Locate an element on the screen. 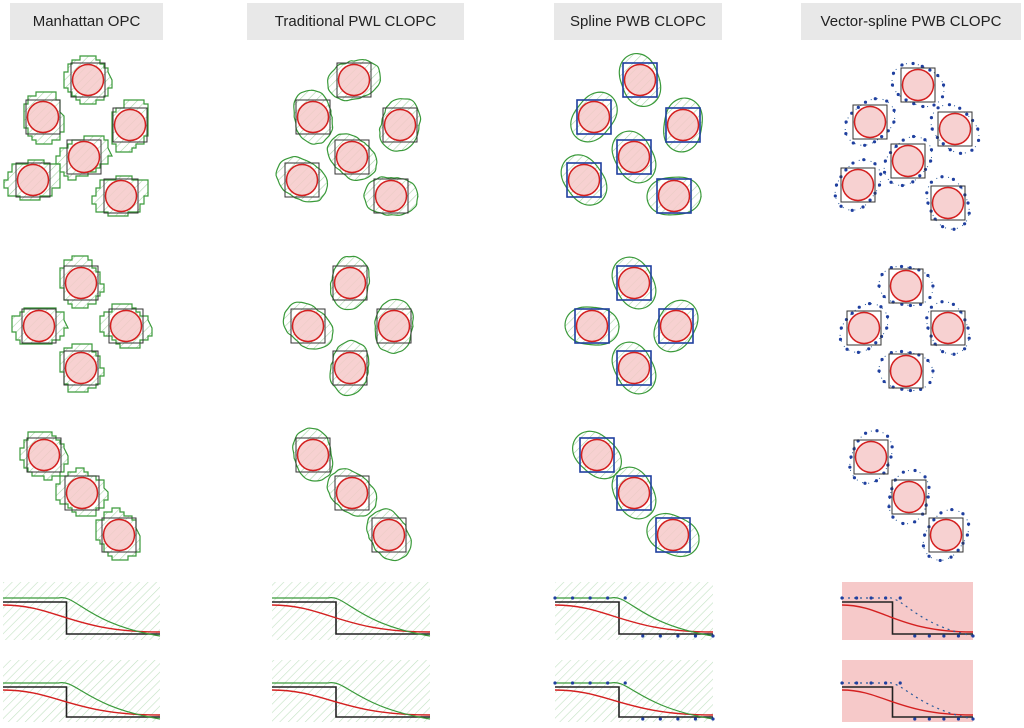  header-label: Traditional PWL CLOPC is located at coordinates (355, 21).